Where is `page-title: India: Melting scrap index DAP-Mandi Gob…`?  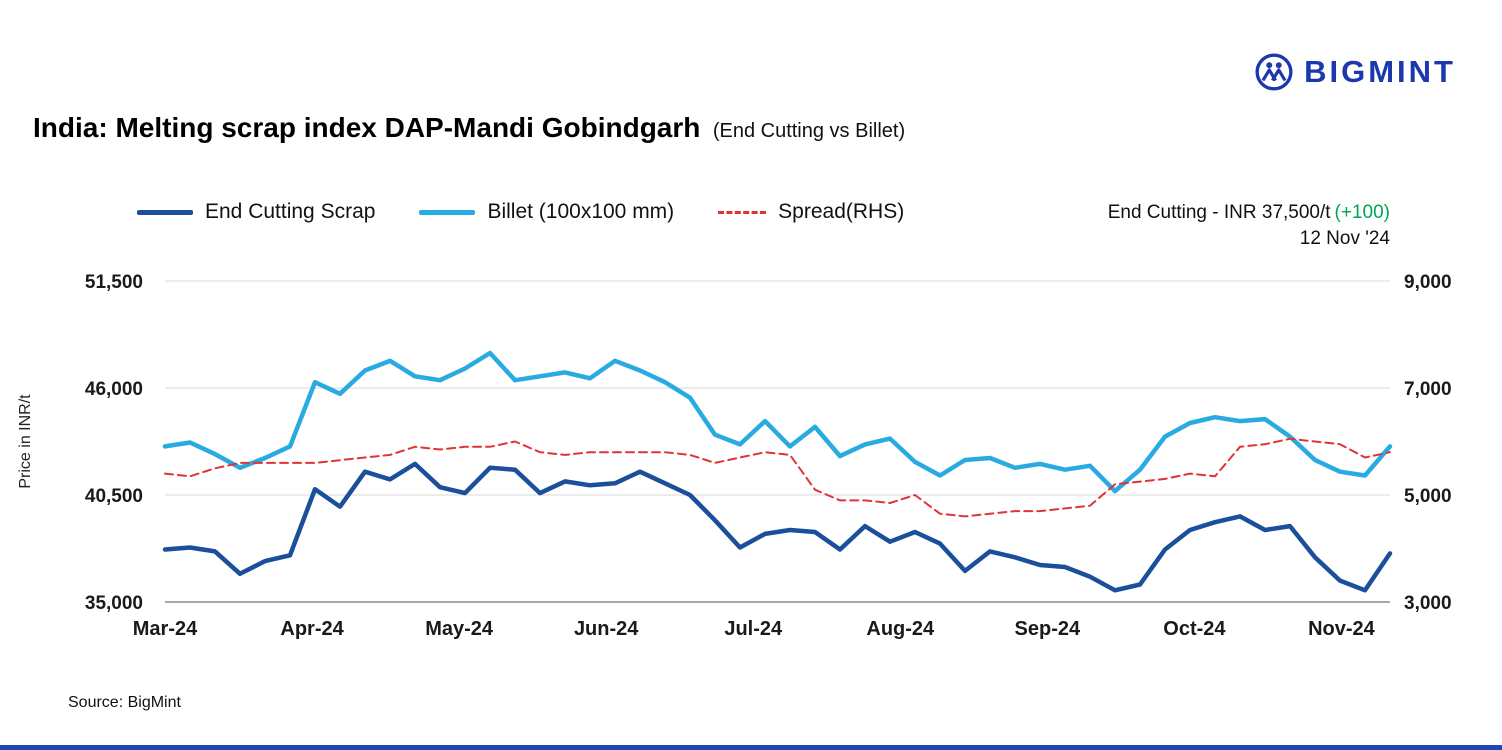 page-title: India: Melting scrap index DAP-Mandi Gob… is located at coordinates (367, 127).